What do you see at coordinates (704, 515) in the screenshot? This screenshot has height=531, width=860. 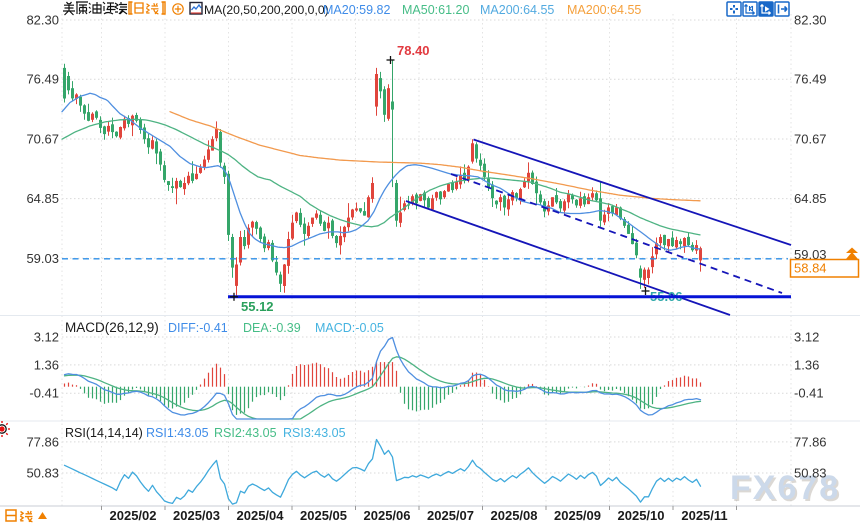 I see `svg-text: 2025/11` at bounding box center [704, 515].